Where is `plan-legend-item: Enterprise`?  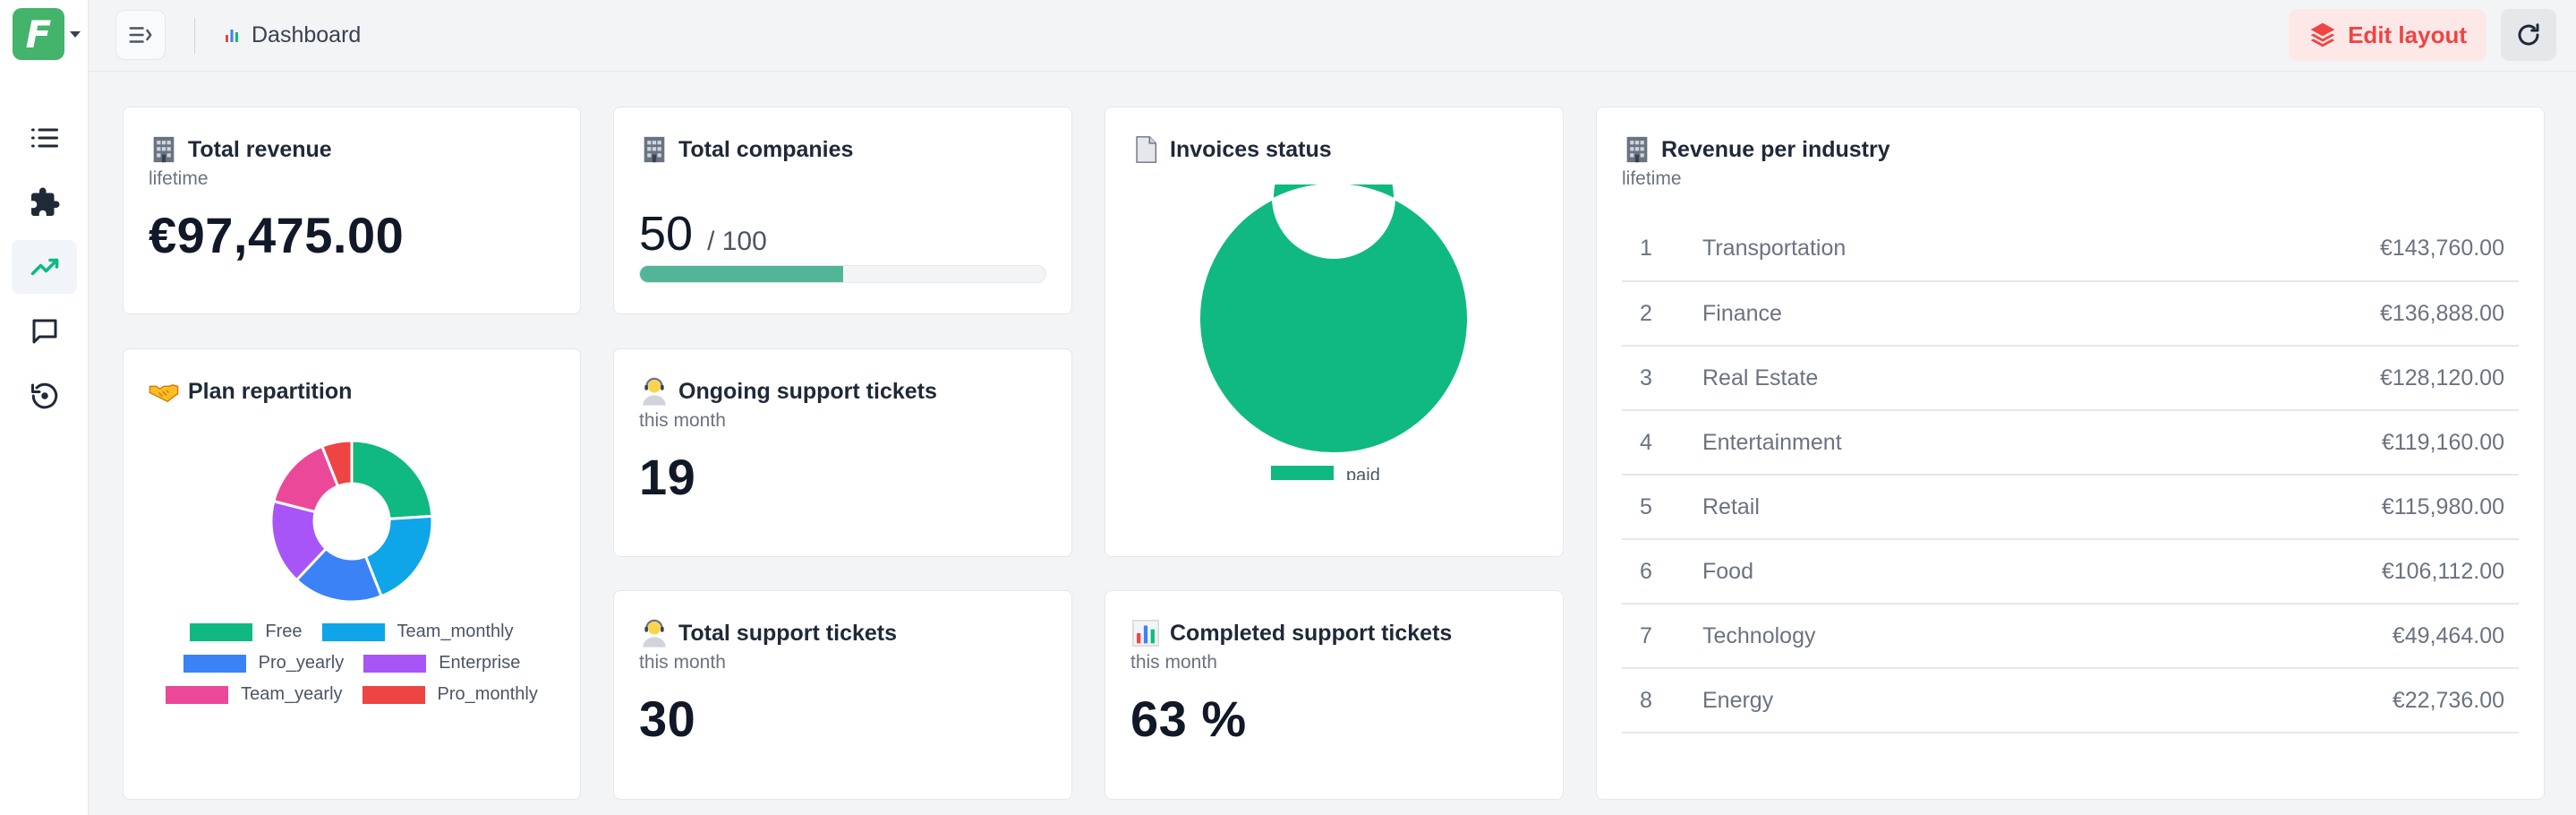 plan-legend-item: Enterprise is located at coordinates (441, 663).